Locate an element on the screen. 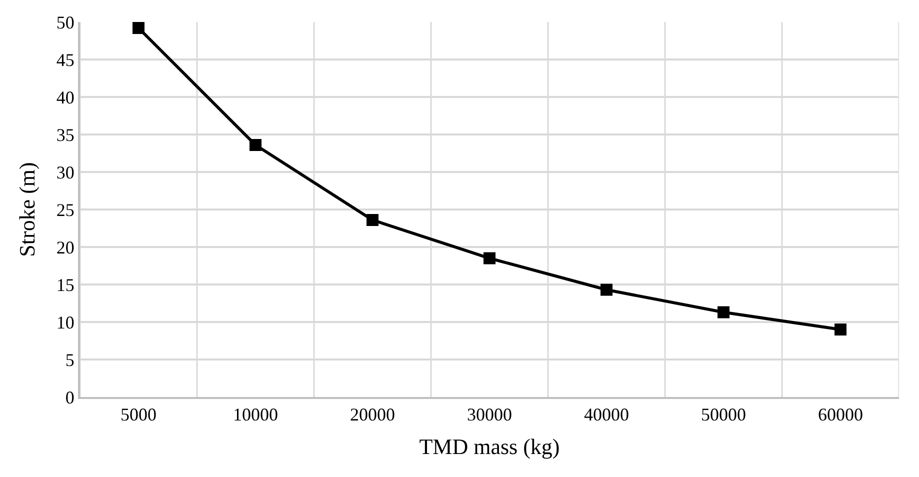 The width and height of the screenshot is (919, 477). x-tick-label: 5000 is located at coordinates (138, 414).